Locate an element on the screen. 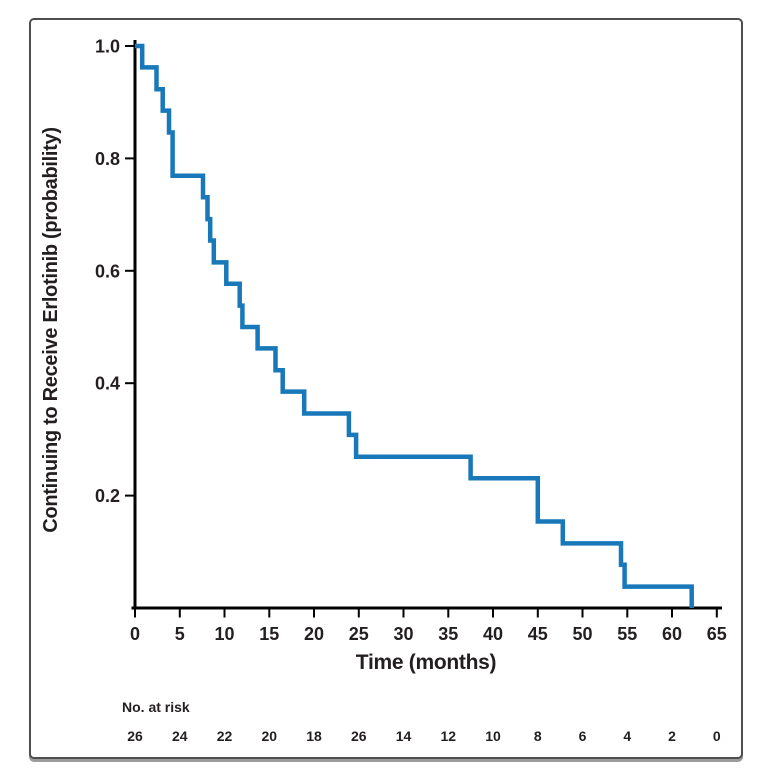 The width and height of the screenshot is (762, 775). x-tick-label: 10 is located at coordinates (224, 634).